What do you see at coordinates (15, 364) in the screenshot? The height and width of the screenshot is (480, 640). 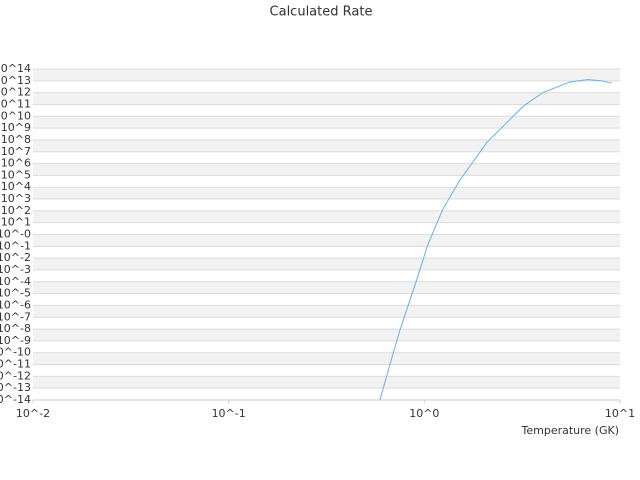 I see `y-tick-label: 10^-11` at bounding box center [15, 364].